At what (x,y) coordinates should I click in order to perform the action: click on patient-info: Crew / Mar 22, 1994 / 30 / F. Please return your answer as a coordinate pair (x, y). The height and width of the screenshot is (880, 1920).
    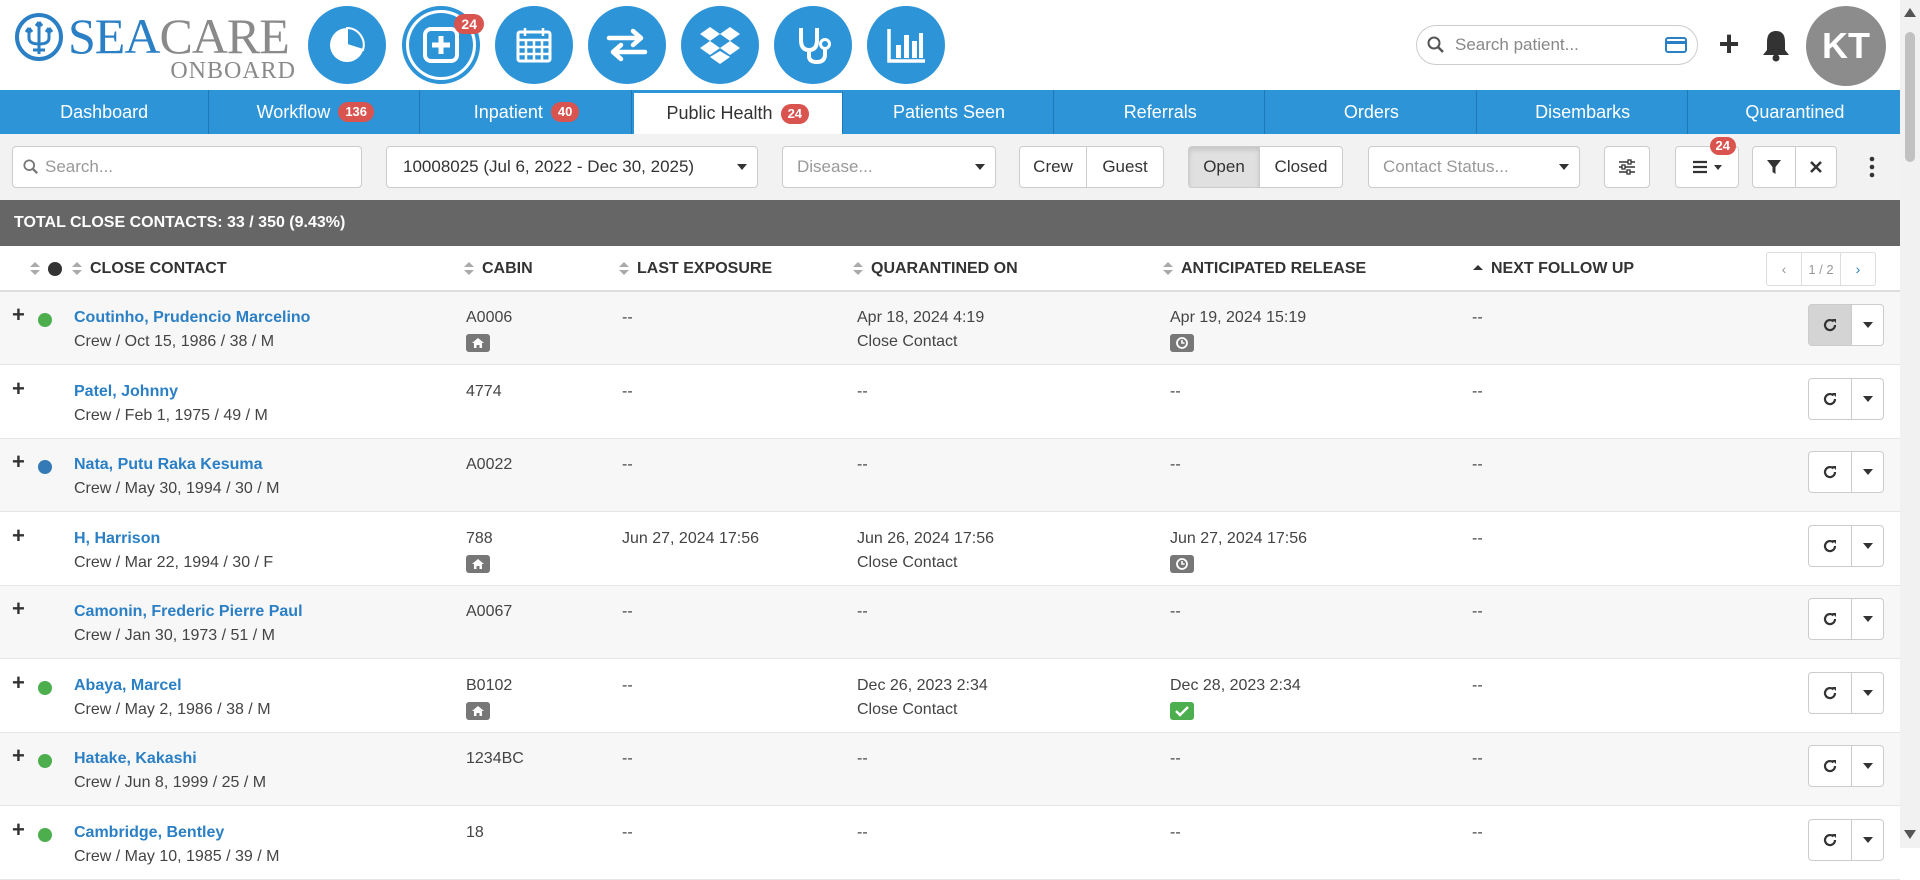
    Looking at the image, I should click on (174, 562).